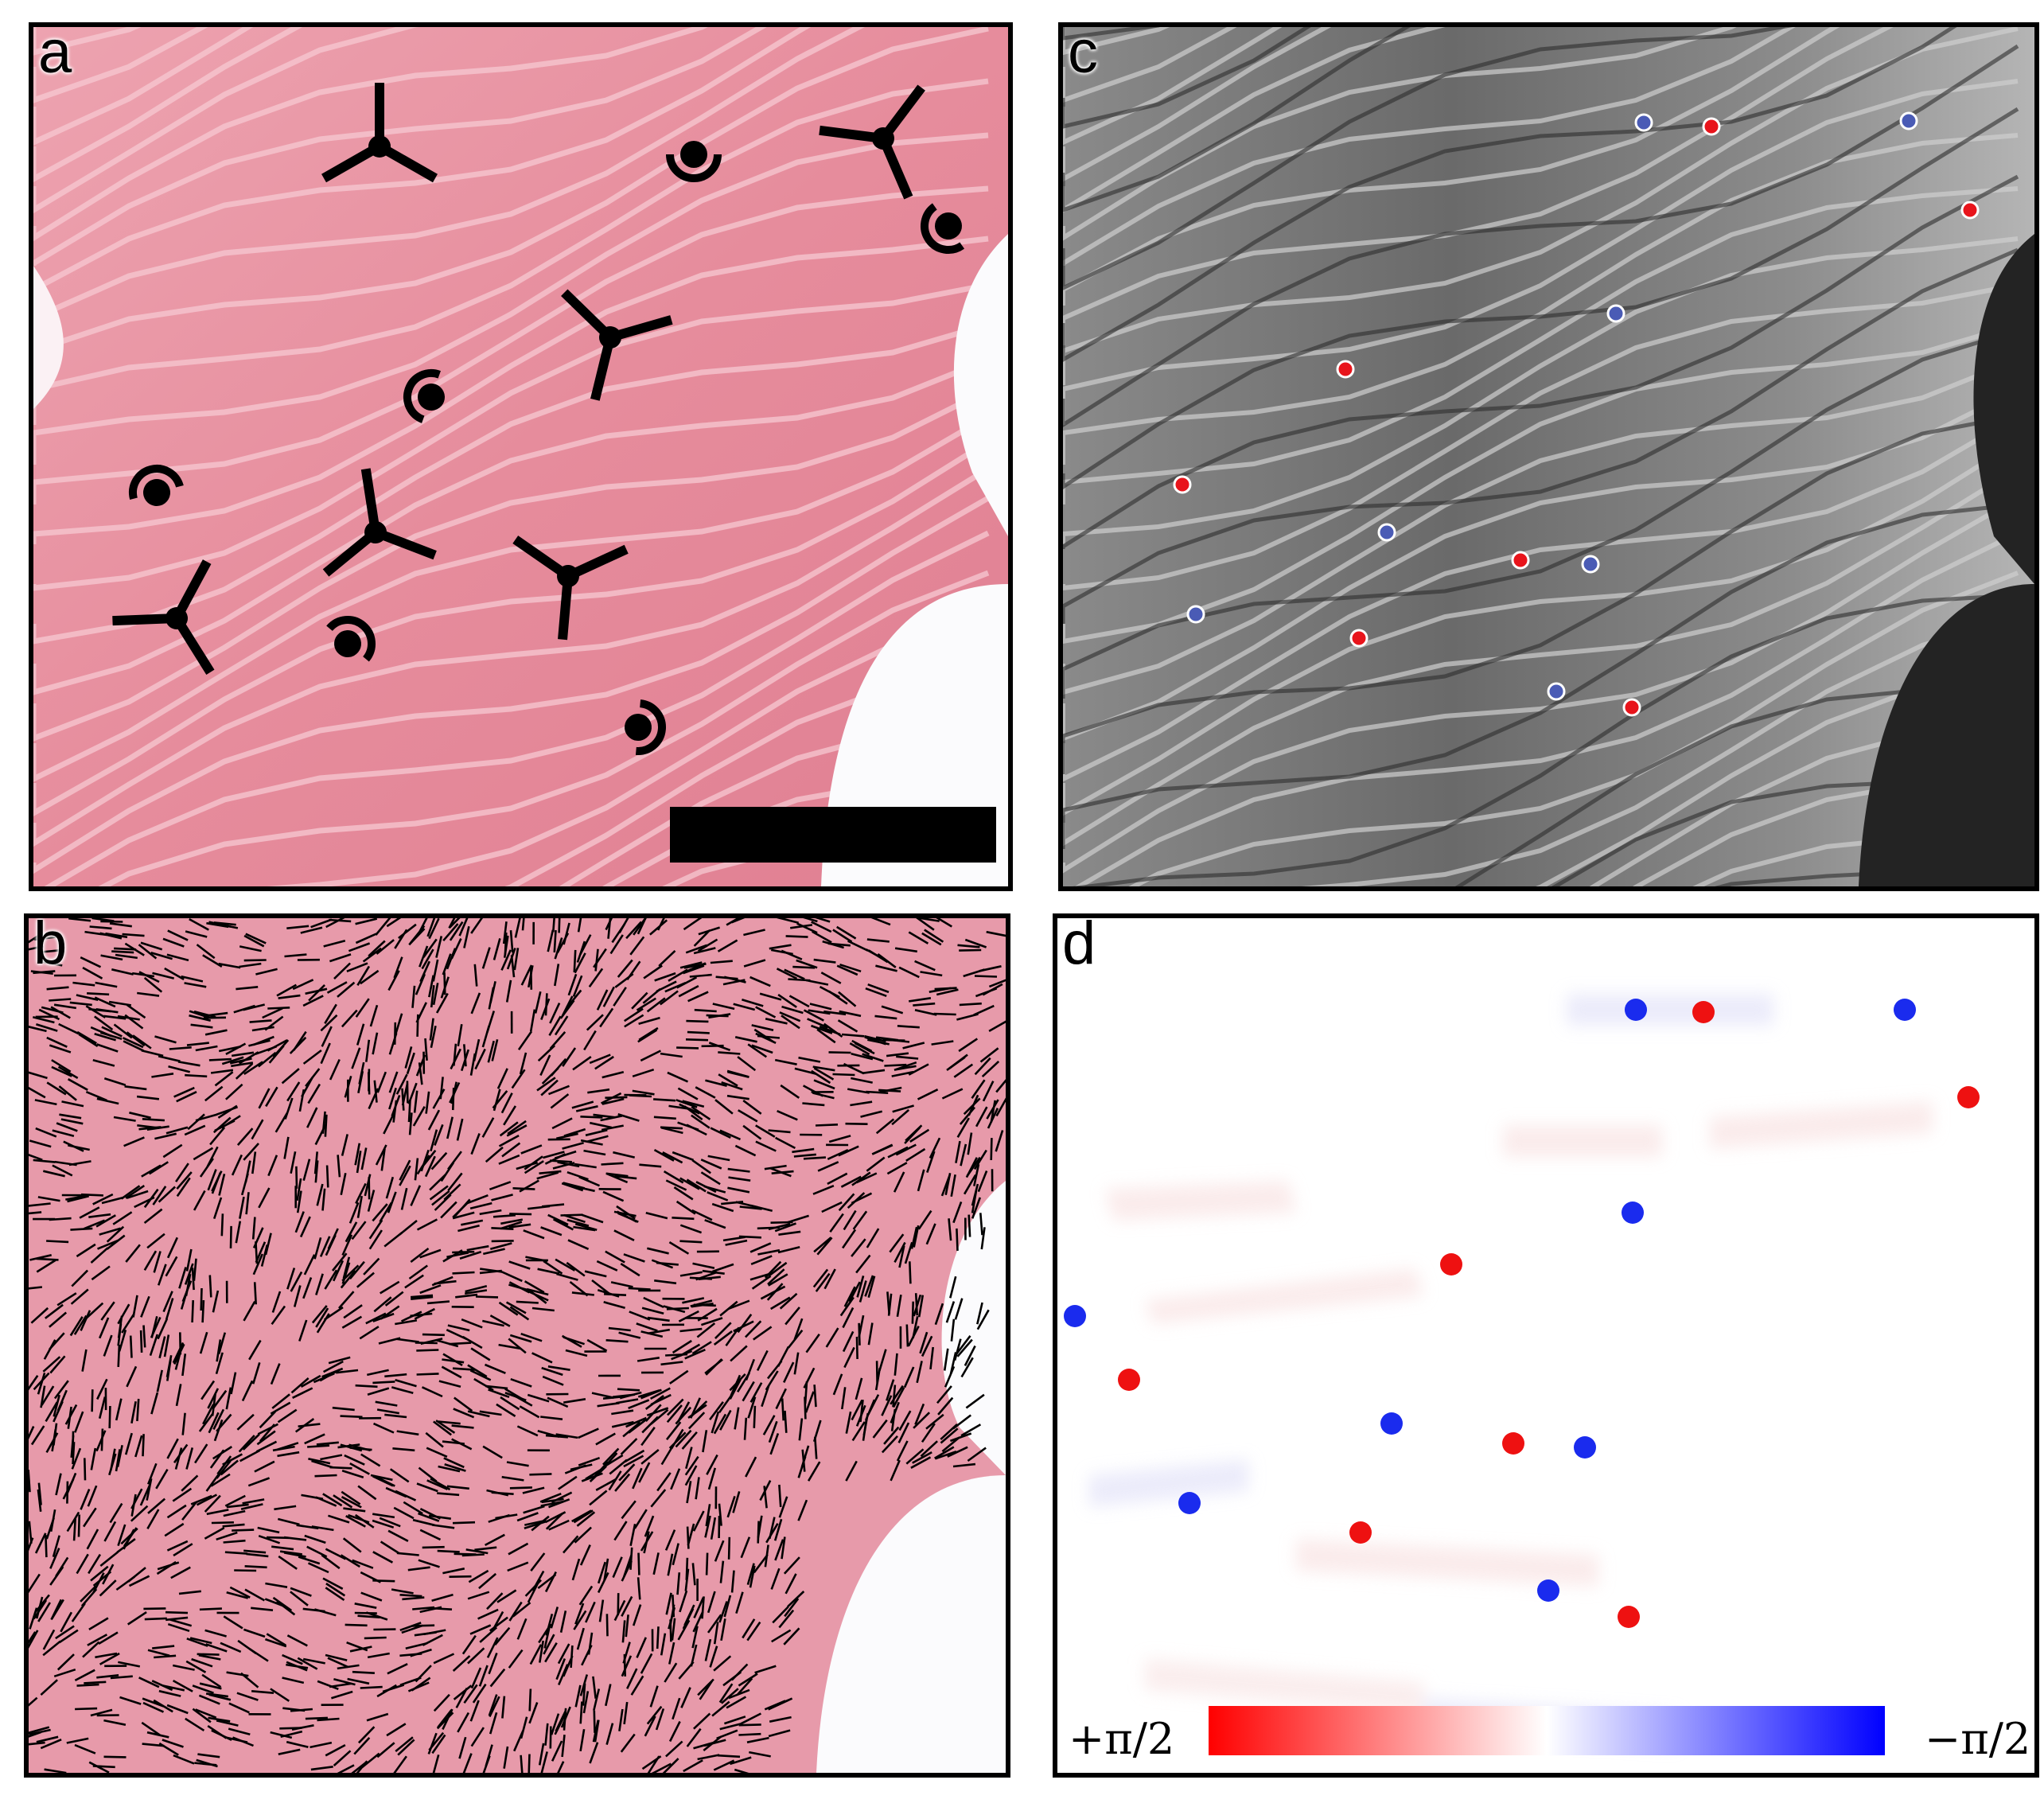  I want to click on comet-defect-icon, so click(943, 228).